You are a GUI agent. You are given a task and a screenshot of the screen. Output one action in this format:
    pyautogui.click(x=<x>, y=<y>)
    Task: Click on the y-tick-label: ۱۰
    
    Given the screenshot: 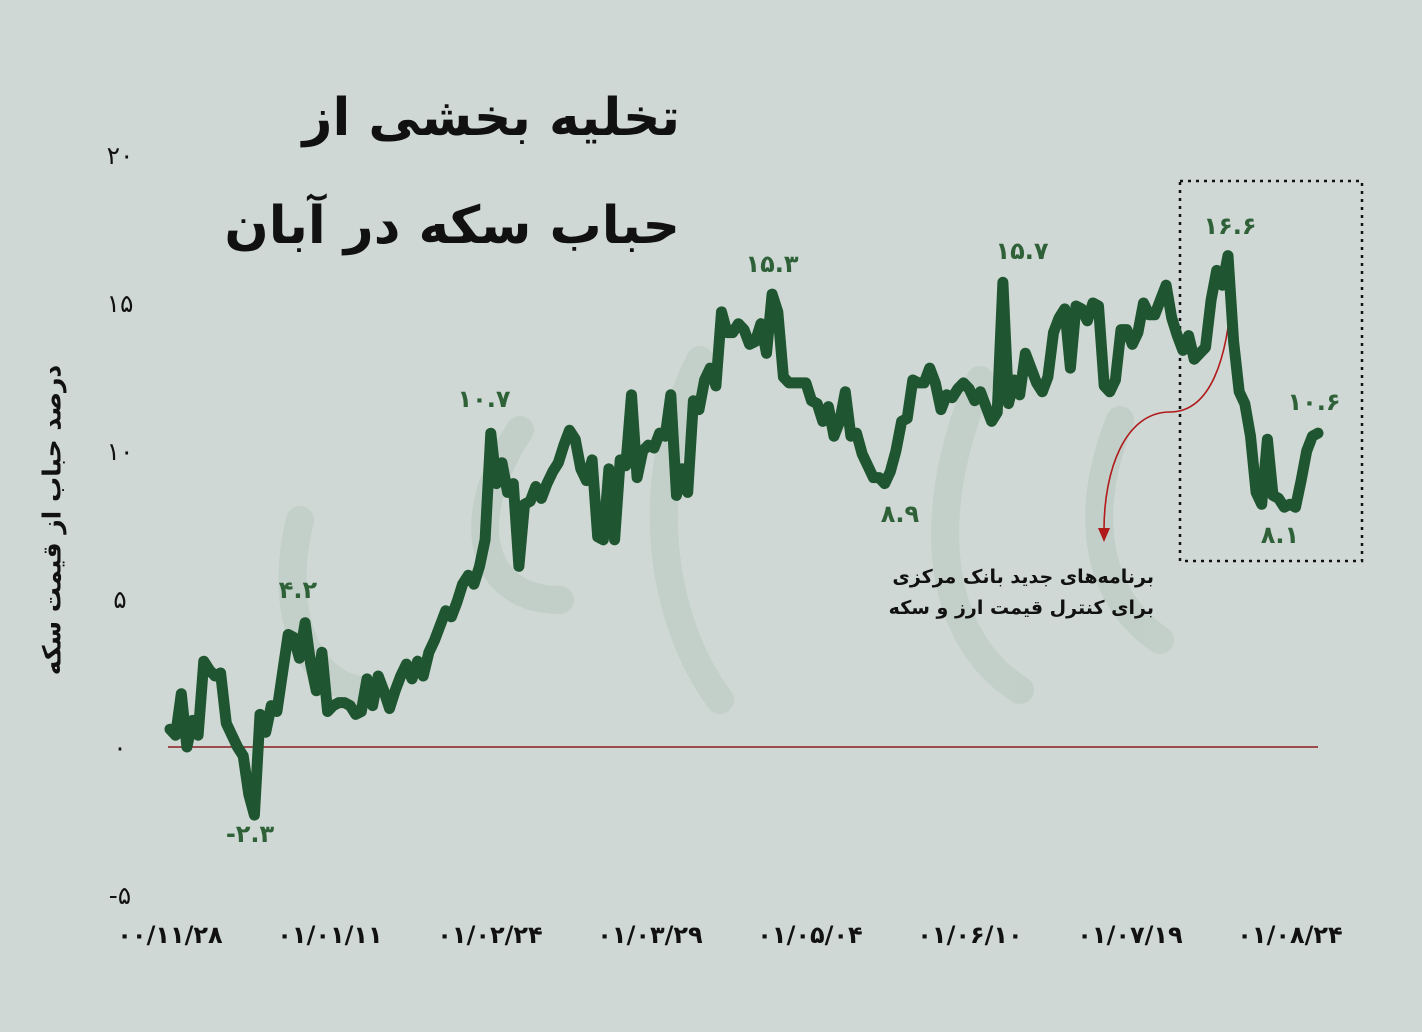 What is the action you would take?
    pyautogui.click(x=120, y=451)
    